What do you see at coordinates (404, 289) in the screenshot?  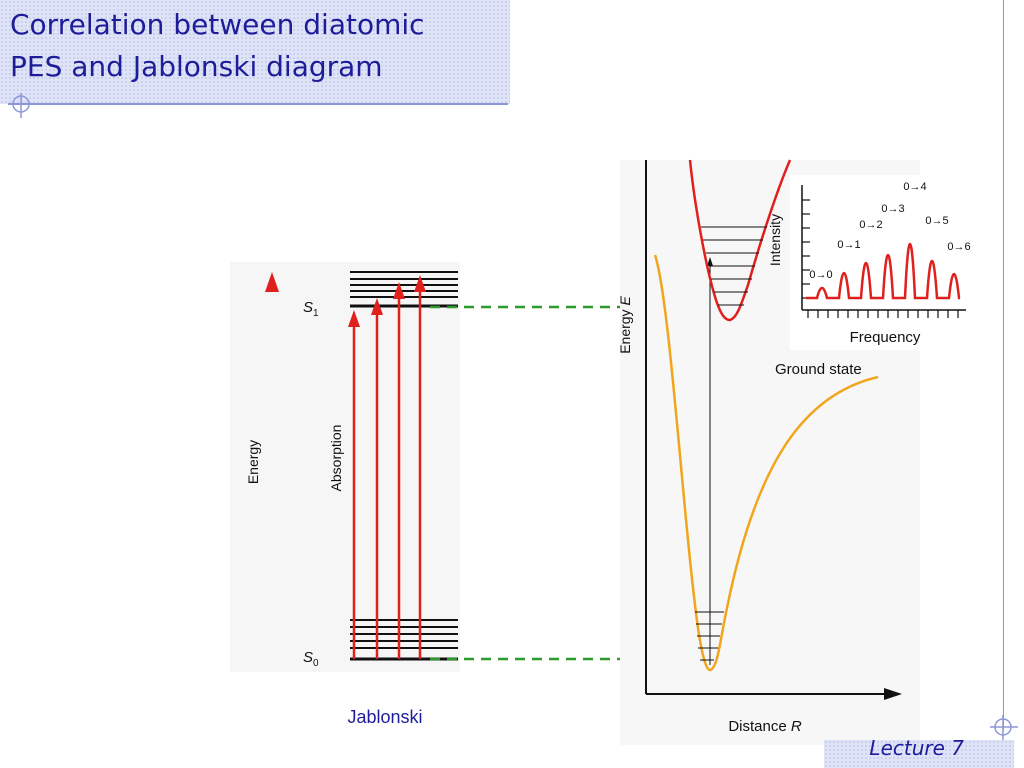 I see `s1-levels` at bounding box center [404, 289].